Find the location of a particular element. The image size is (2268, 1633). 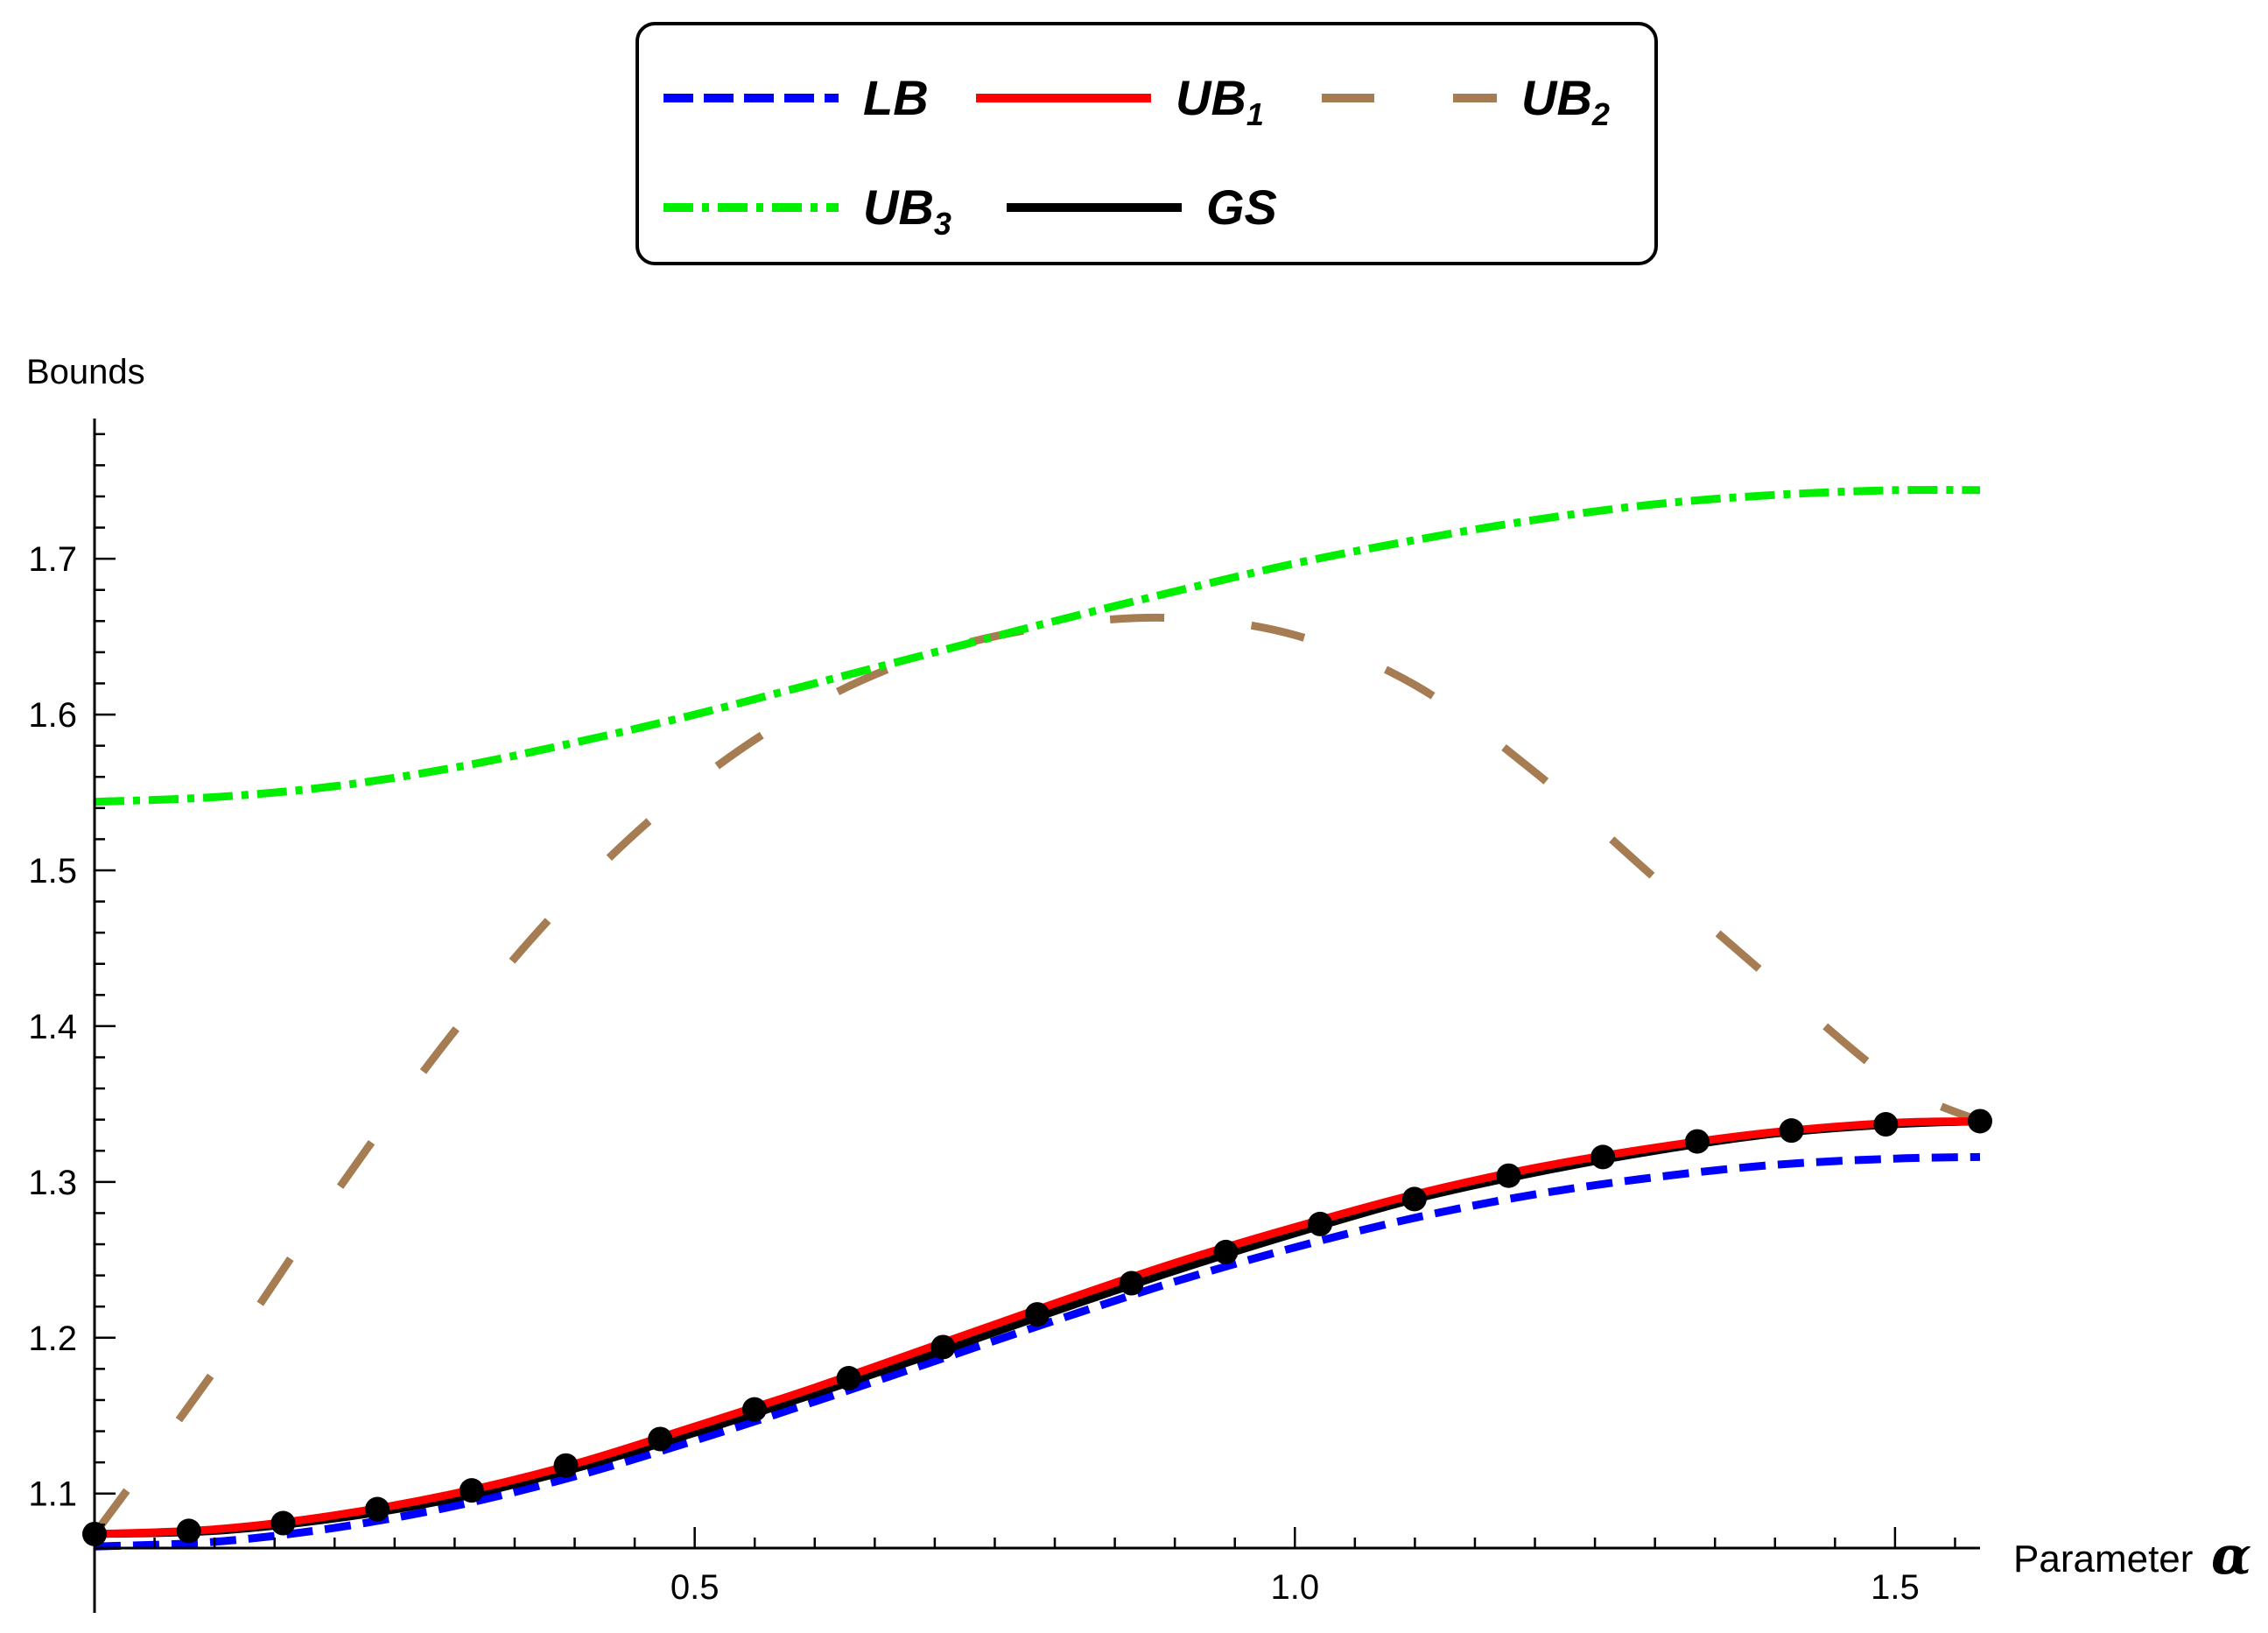

x-axis-label: Parameter is located at coordinates (2103, 1559).